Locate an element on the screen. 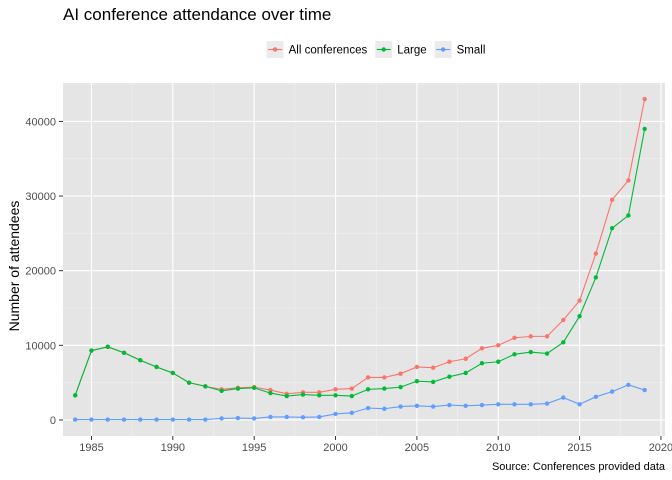  y-tick-label: 20000 is located at coordinates (40, 272).